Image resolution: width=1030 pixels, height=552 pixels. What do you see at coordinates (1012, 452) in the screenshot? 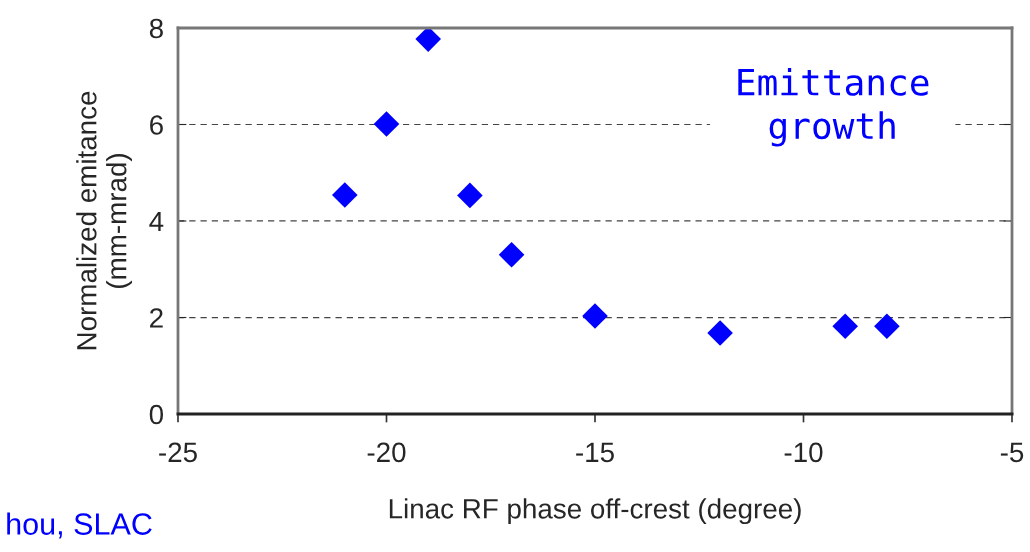
I see `x-tick-label: -5` at bounding box center [1012, 452].